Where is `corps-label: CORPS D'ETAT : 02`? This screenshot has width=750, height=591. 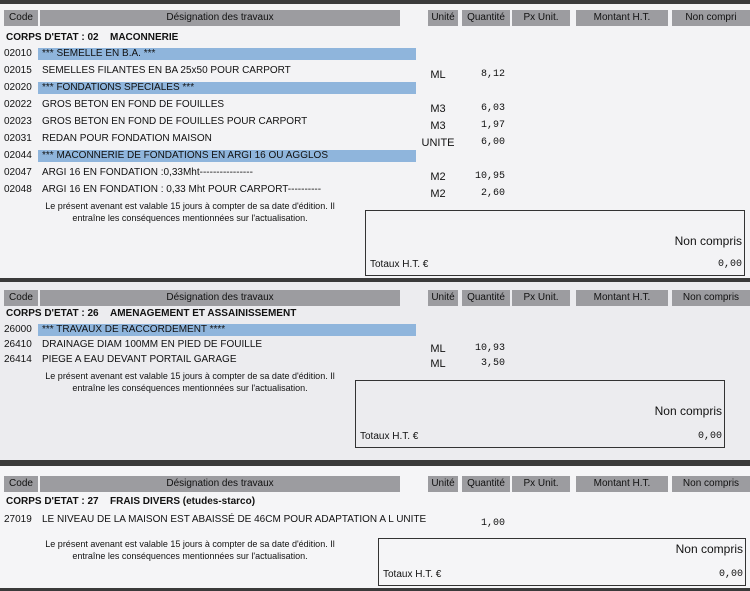 corps-label: CORPS D'ETAT : 02 is located at coordinates (52, 37).